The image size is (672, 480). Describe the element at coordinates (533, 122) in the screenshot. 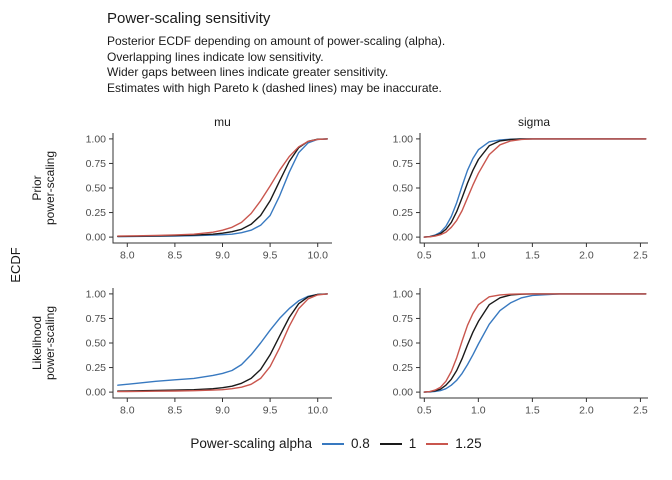

I see `facet-col-label-sigma: sigma` at that location.